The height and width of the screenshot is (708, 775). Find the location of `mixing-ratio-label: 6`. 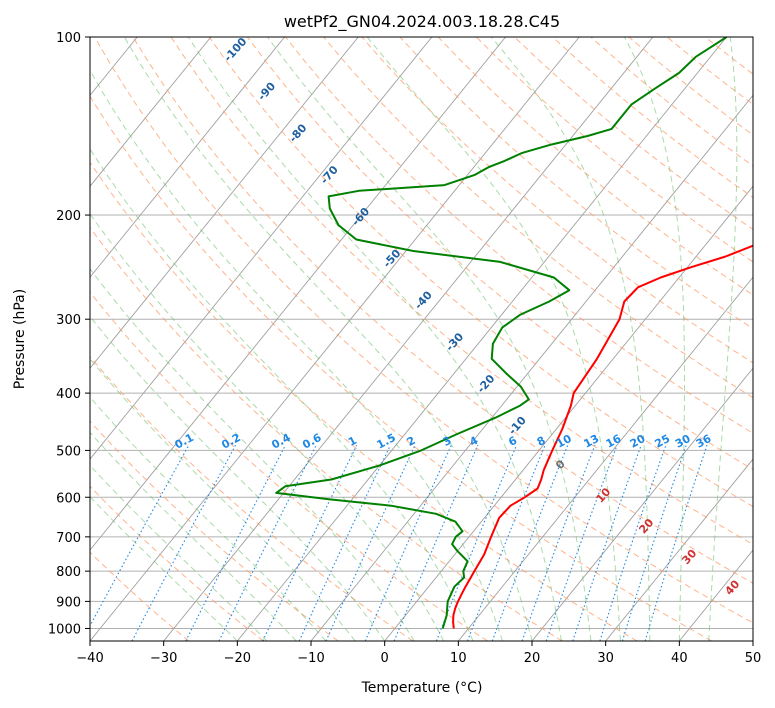

mixing-ratio-label: 6 is located at coordinates (512, 441).